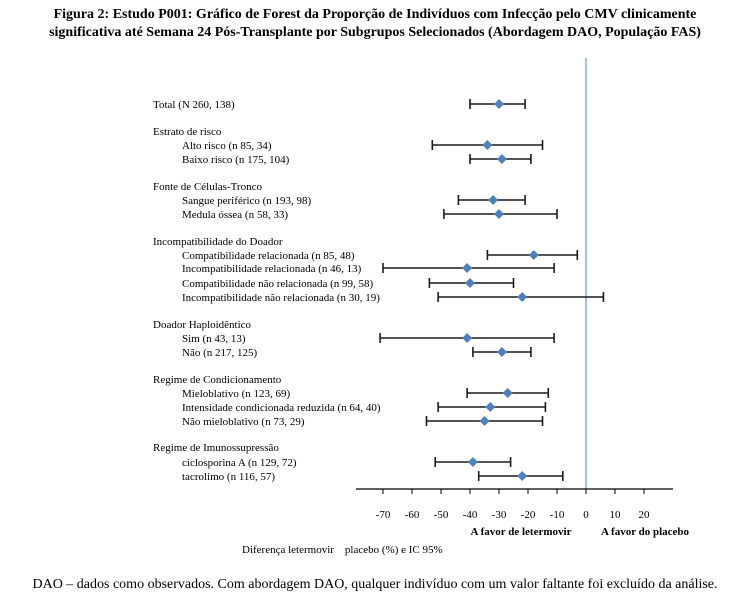  Describe the element at coordinates (645, 515) in the screenshot. I see `x-tick-label: 20` at that location.